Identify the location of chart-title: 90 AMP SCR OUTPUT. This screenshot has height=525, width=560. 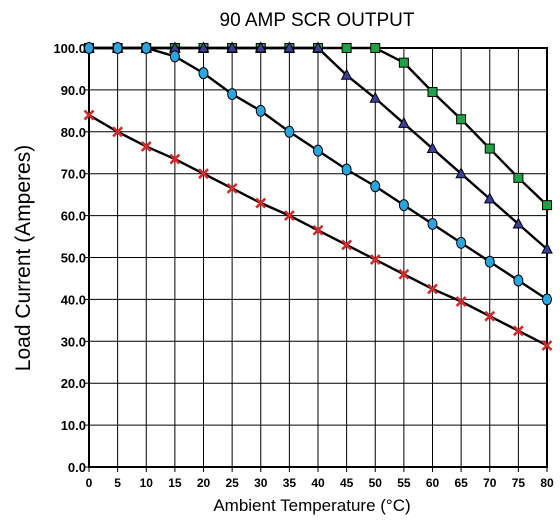
(317, 20).